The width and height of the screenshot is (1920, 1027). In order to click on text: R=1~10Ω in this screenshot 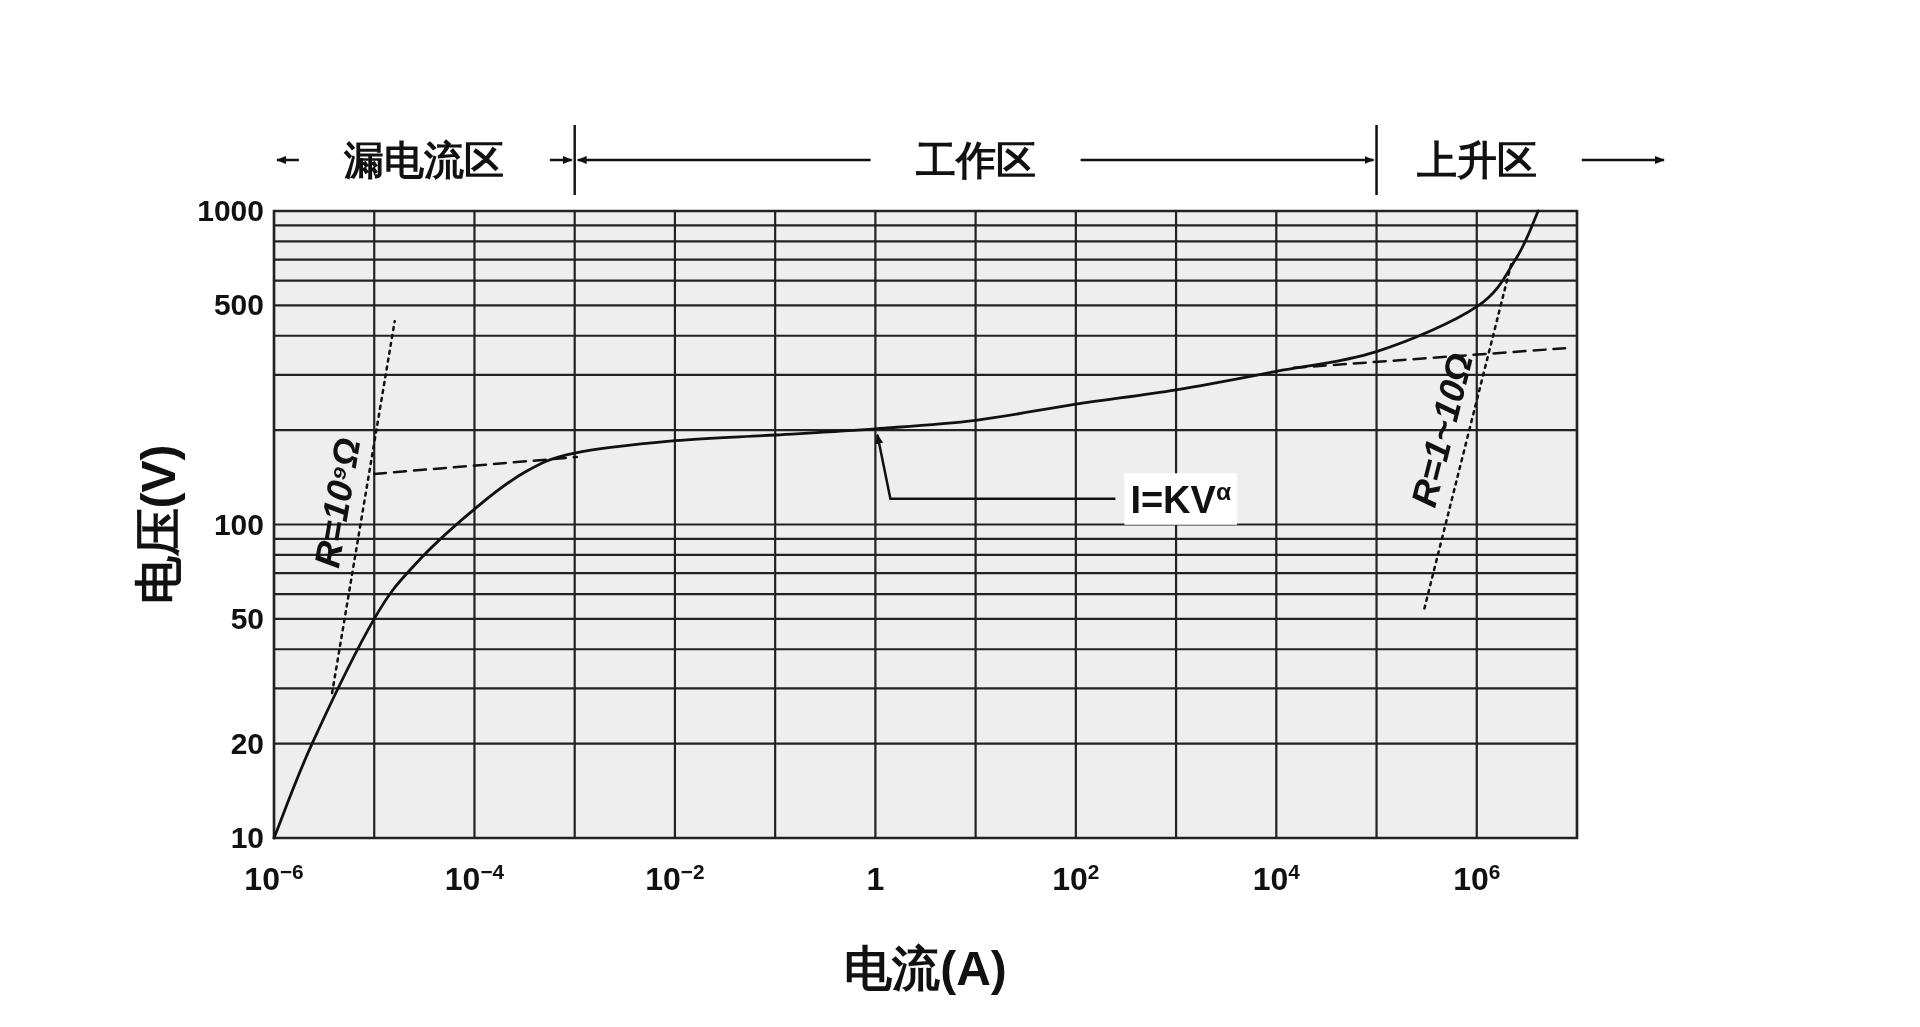, I will do `click(1442, 430)`.